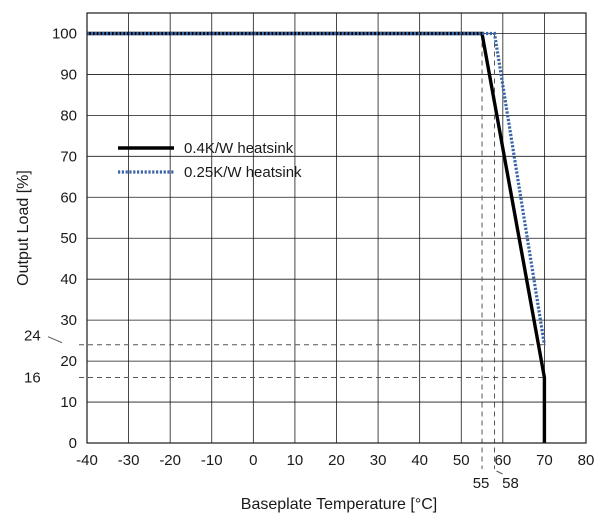  Describe the element at coordinates (502, 460) in the screenshot. I see `x-tick-label: 60` at that location.